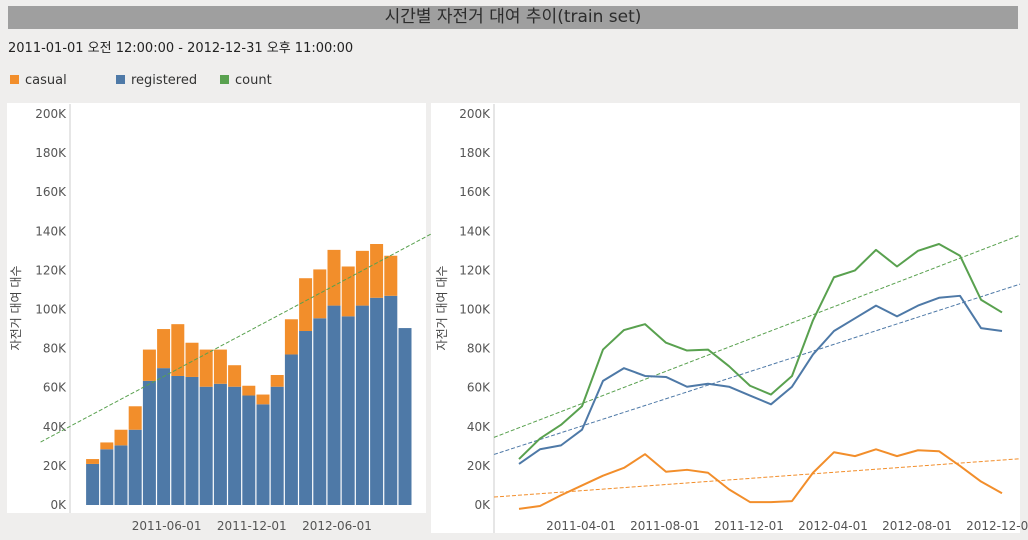  What do you see at coordinates (581, 526) in the screenshot?
I see `x-tick-label: 2011-04-01` at bounding box center [581, 526].